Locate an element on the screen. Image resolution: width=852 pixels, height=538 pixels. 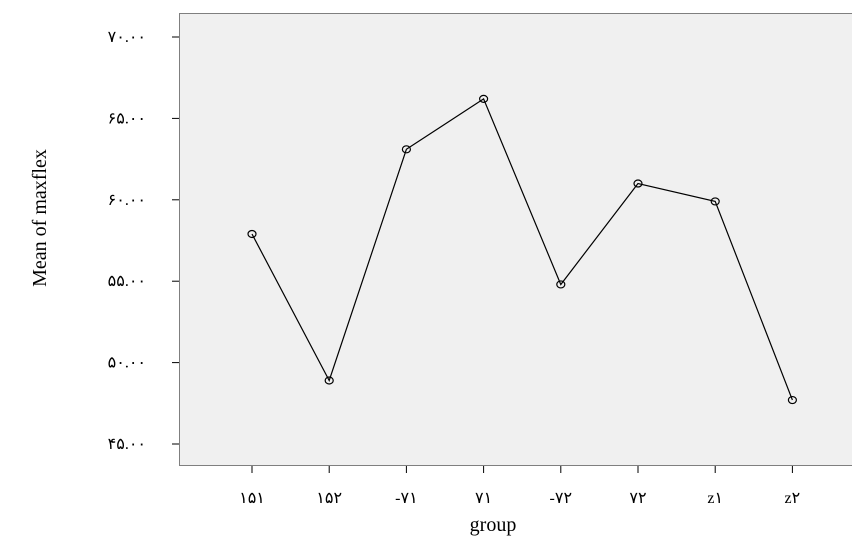
x-tick-label: z۱ is located at coordinates (715, 498).